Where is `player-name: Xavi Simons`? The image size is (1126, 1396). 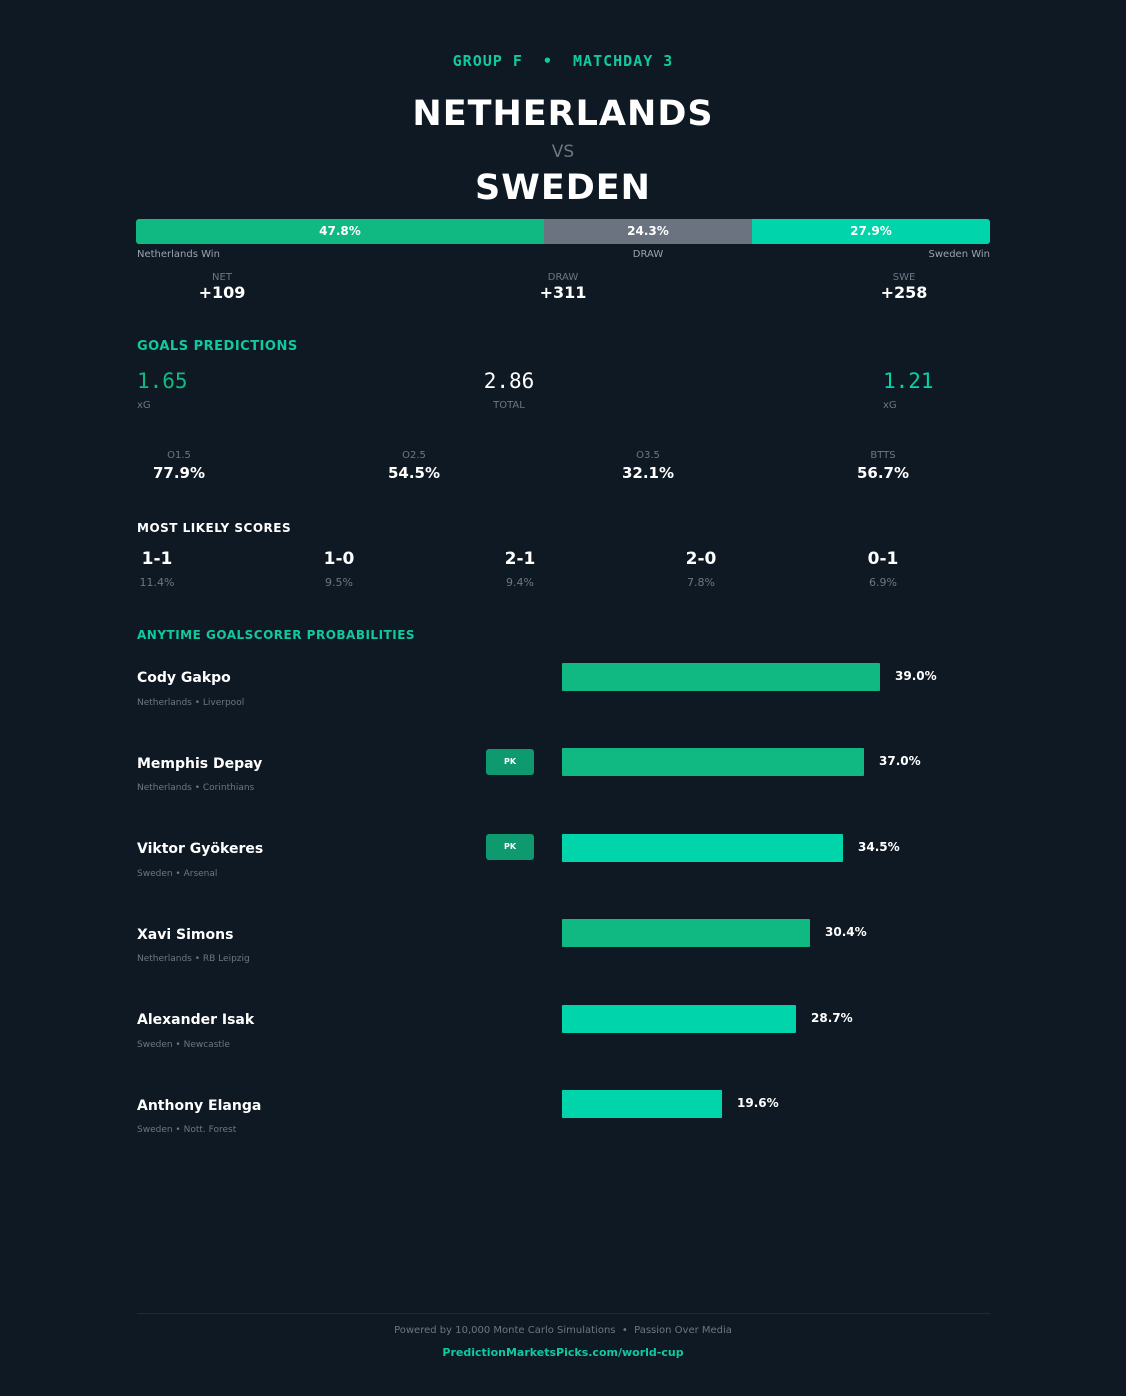 player-name: Xavi Simons is located at coordinates (185, 935).